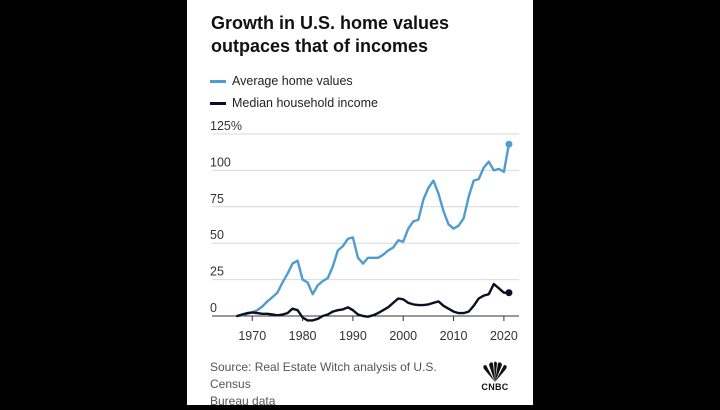 The image size is (720, 410). Describe the element at coordinates (217, 272) in the screenshot. I see `y-tick-label: 25` at that location.